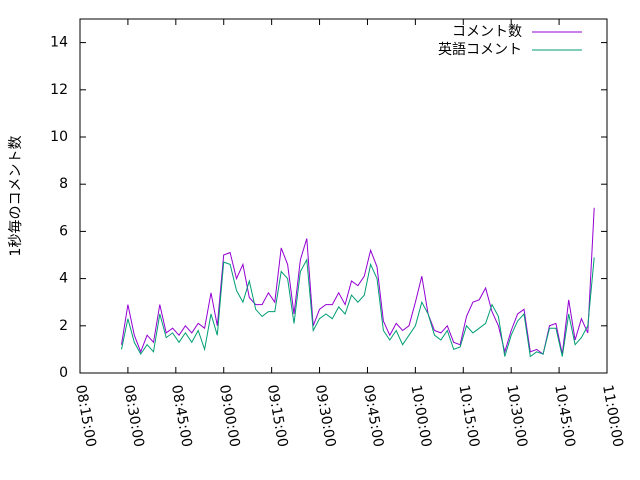 This screenshot has height=480, width=640. What do you see at coordinates (133, 416) in the screenshot?
I see `x-tick-label: 08:30:00` at bounding box center [133, 416].